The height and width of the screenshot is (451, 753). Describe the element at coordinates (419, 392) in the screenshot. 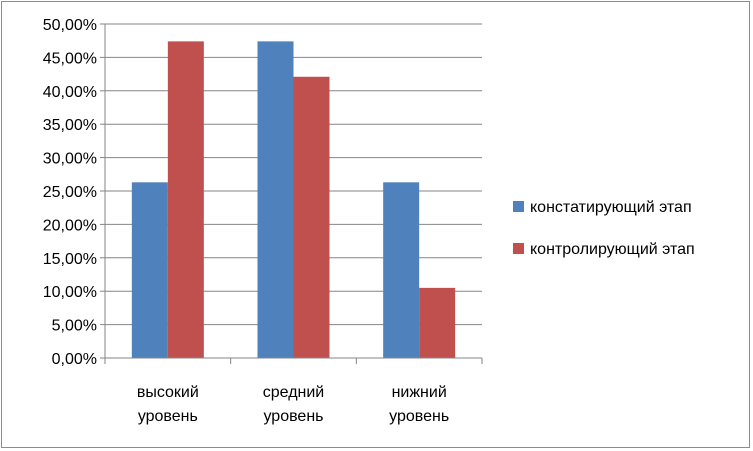

I see `x-category-label-line: нижний` at that location.